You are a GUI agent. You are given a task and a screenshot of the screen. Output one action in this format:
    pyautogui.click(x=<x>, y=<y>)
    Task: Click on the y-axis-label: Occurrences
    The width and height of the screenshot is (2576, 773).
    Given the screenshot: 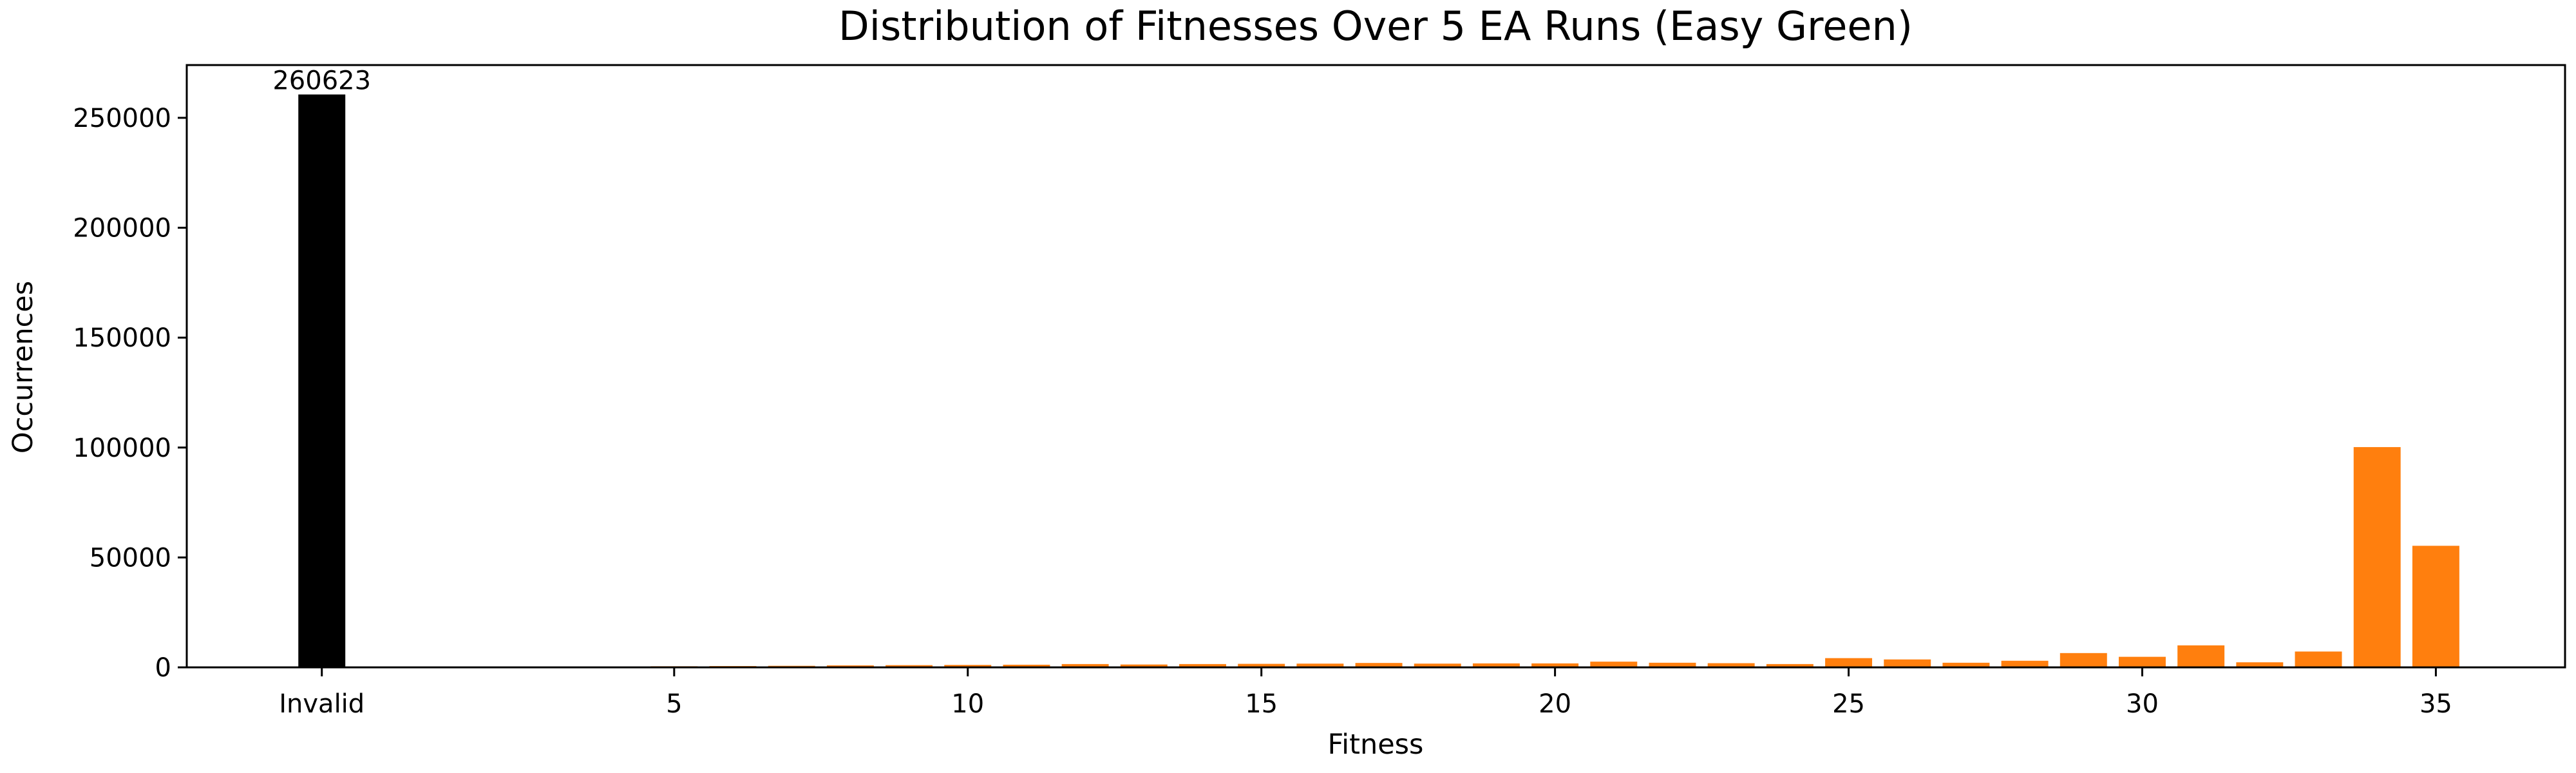 What is the action you would take?
    pyautogui.click(x=23, y=367)
    